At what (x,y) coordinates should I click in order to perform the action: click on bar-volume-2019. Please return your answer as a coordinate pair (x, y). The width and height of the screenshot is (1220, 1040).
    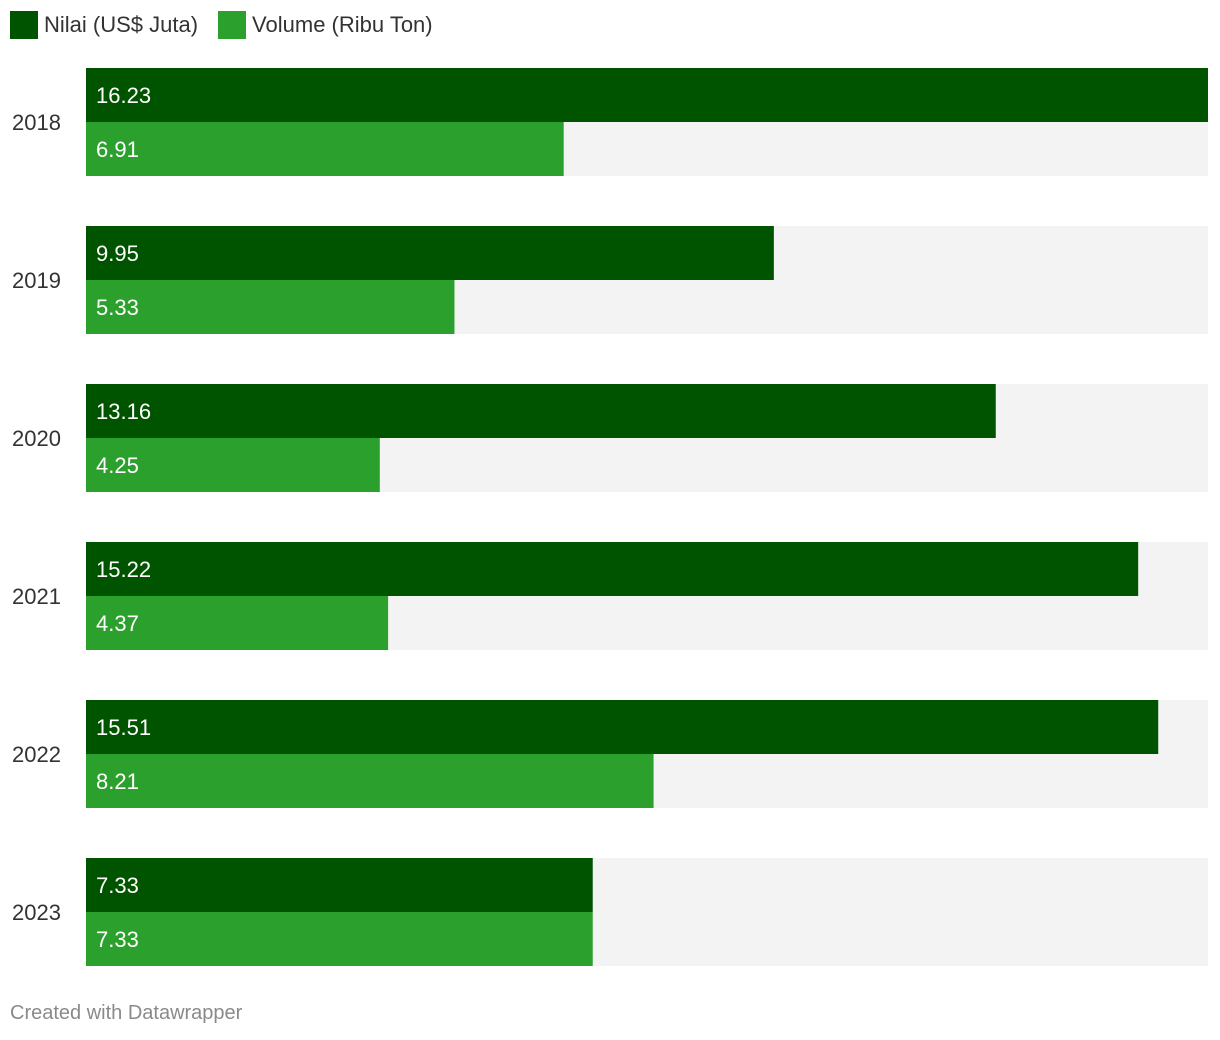
    Looking at the image, I should click on (270, 307).